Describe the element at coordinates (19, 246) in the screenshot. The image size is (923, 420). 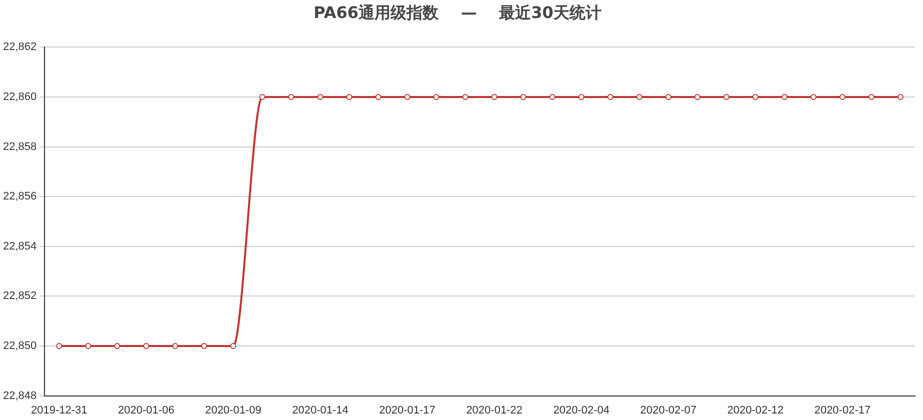
I see `y-tick-label: 22,854` at that location.